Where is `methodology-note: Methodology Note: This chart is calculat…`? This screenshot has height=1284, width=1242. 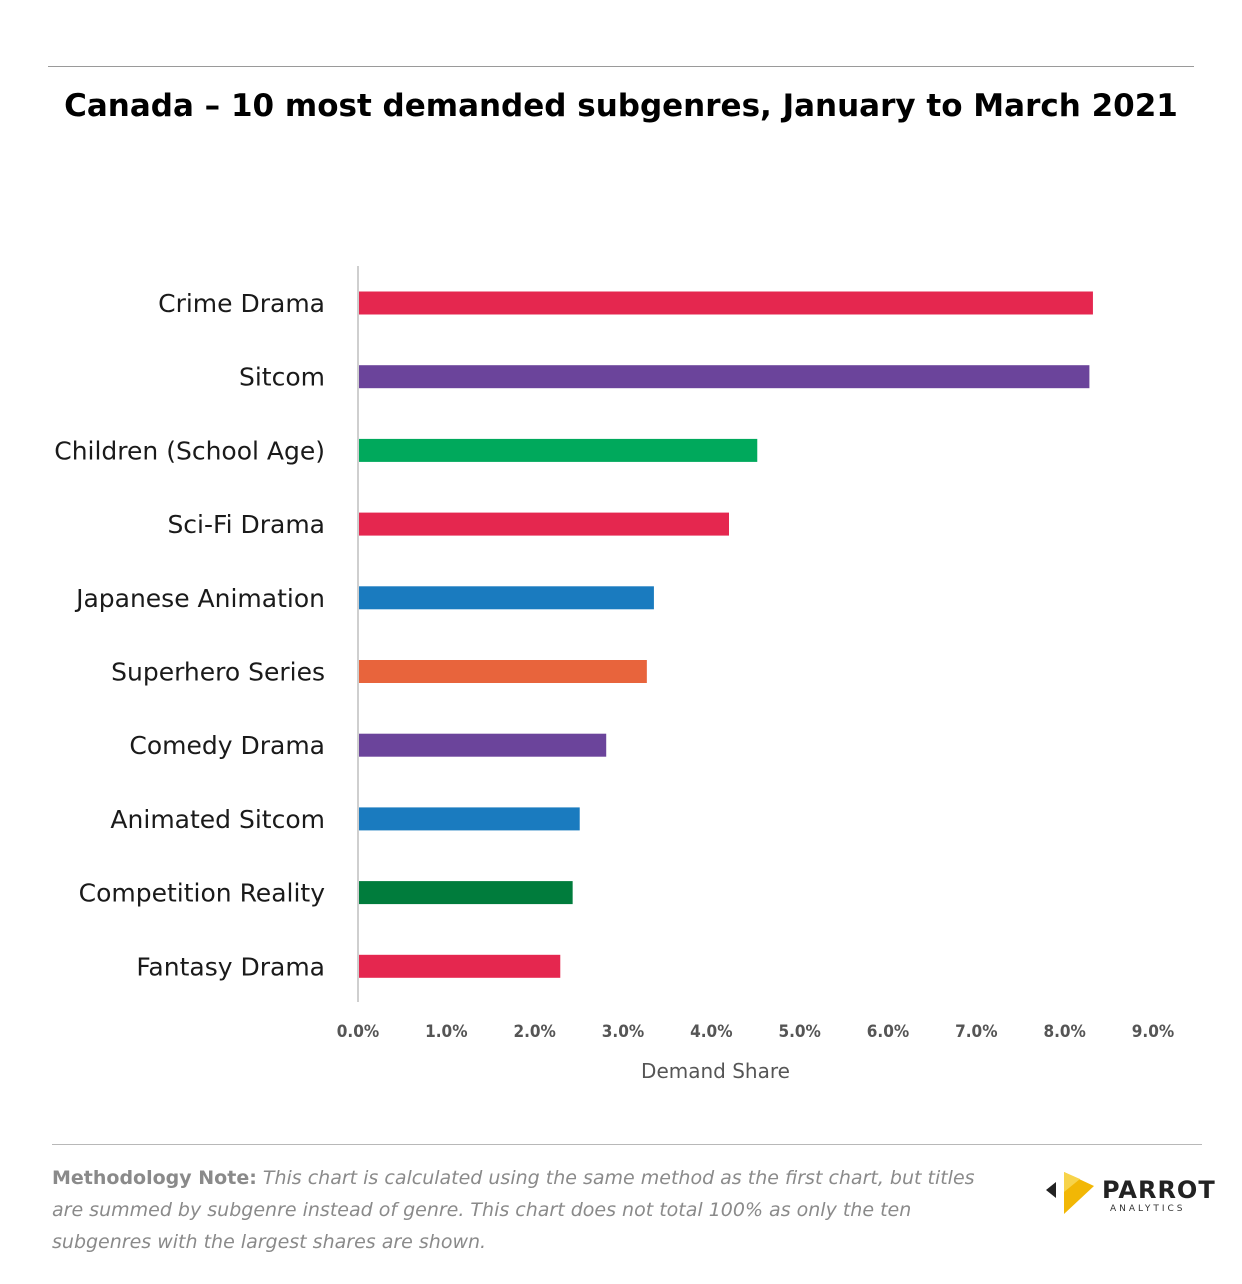 methodology-note: Methodology Note: This chart is calculat… is located at coordinates (527, 1210).